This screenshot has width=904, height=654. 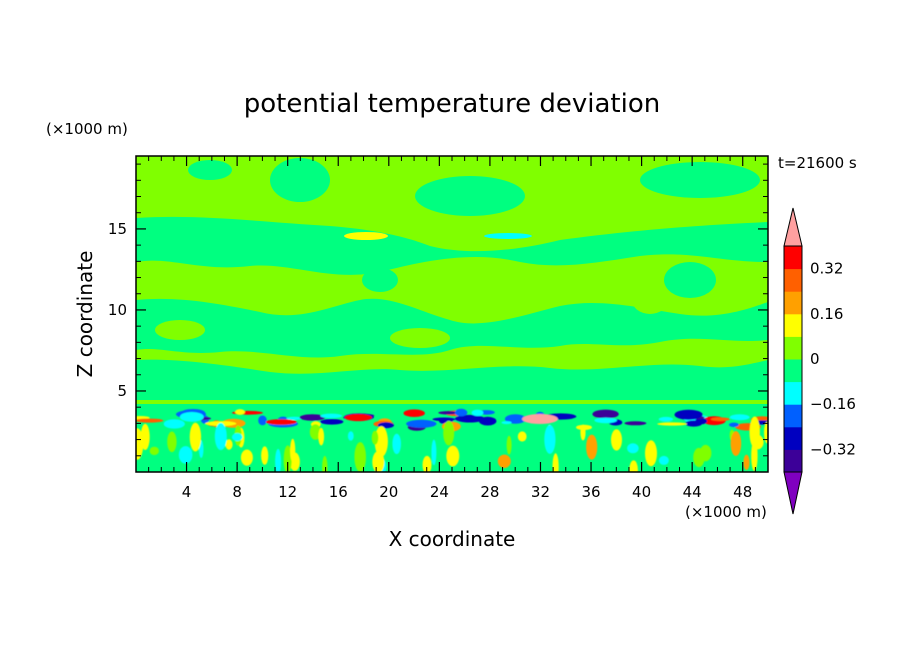 I want to click on x-tick-label: 16, so click(x=338, y=492).